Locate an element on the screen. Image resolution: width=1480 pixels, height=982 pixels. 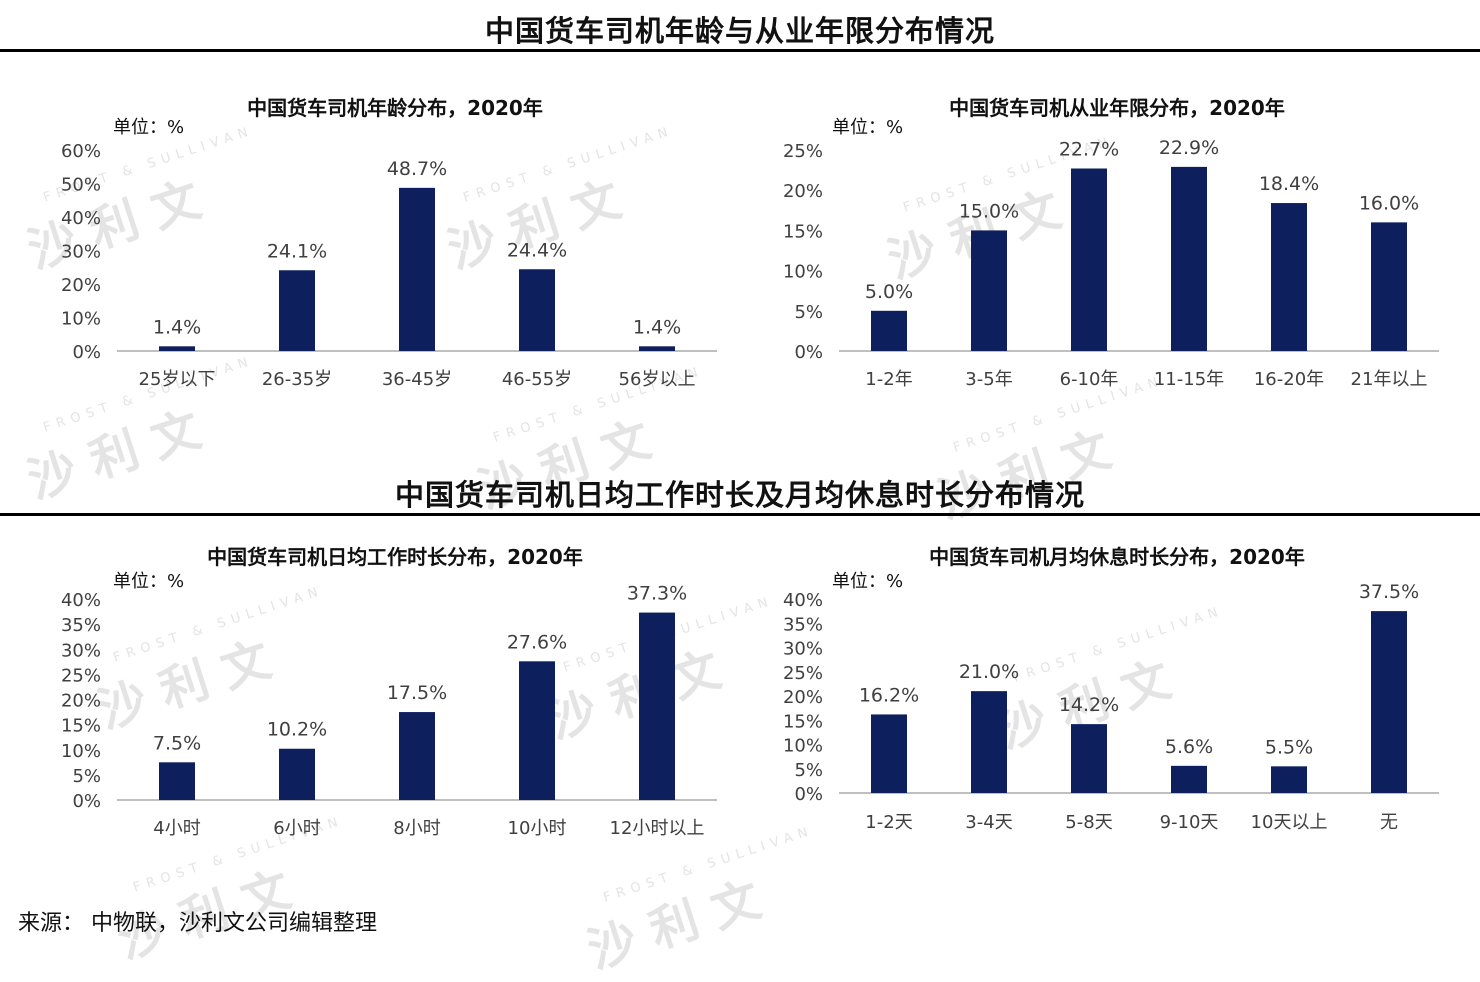
section-title-age-tenure: 中国货车司机年龄与从业年限分布情况 is located at coordinates (739, 31).